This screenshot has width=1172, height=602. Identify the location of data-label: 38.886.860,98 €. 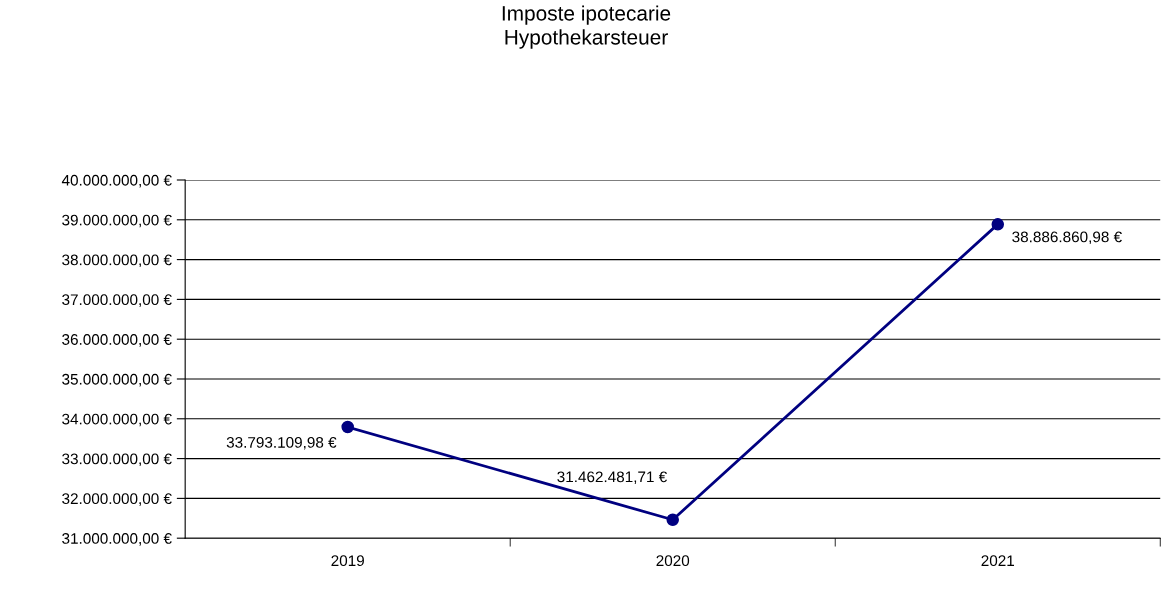
(1067, 238).